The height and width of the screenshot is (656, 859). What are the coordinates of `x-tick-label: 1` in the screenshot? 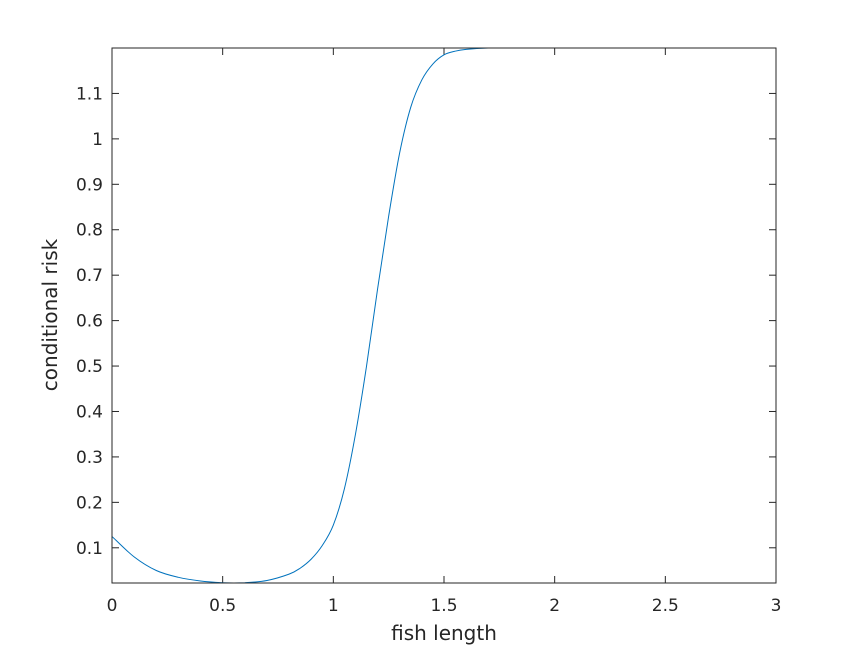 It's located at (333, 606).